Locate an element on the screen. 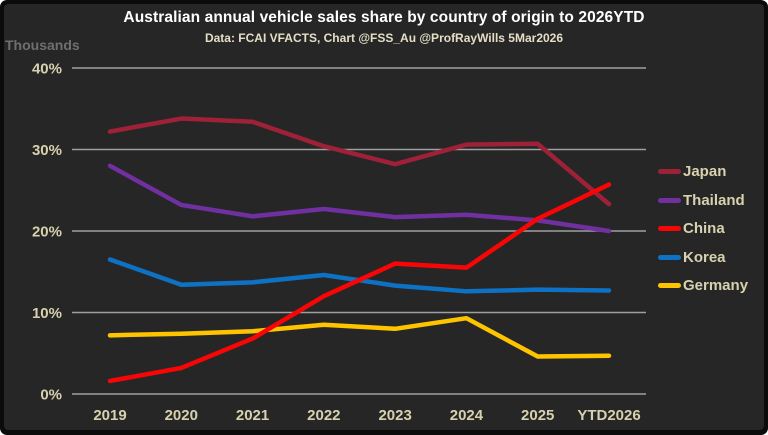  legend-item-germany: Germany is located at coordinates (703, 285).